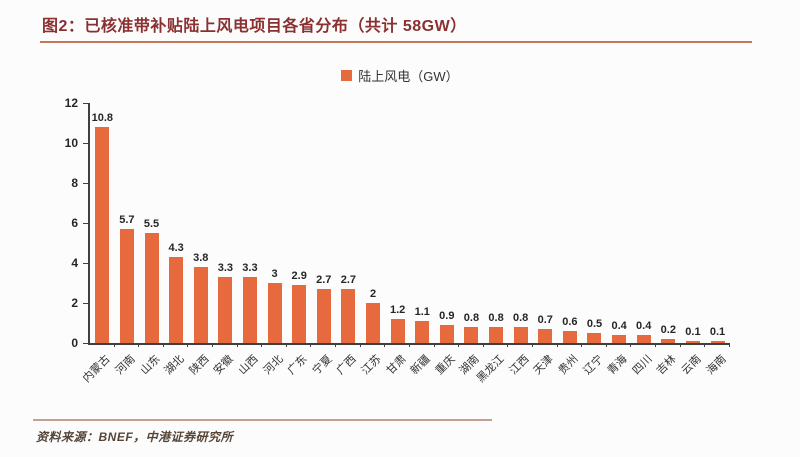 The image size is (800, 457). Describe the element at coordinates (274, 240) in the screenshot. I see `bar-slot: 3 河北` at that location.